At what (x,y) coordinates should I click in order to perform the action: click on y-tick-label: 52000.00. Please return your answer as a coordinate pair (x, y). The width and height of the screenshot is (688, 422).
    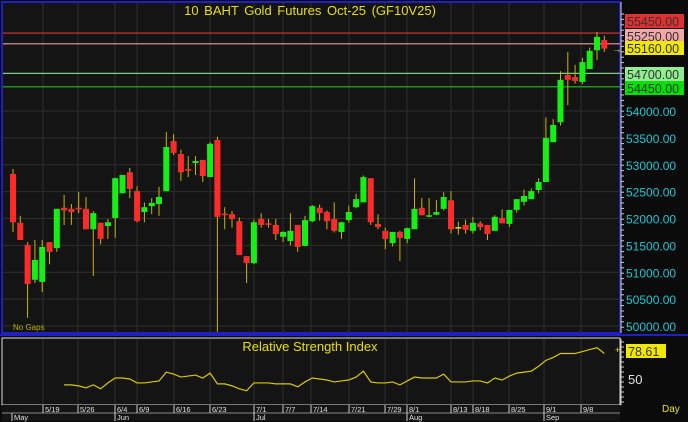
    Looking at the image, I should click on (651, 220).